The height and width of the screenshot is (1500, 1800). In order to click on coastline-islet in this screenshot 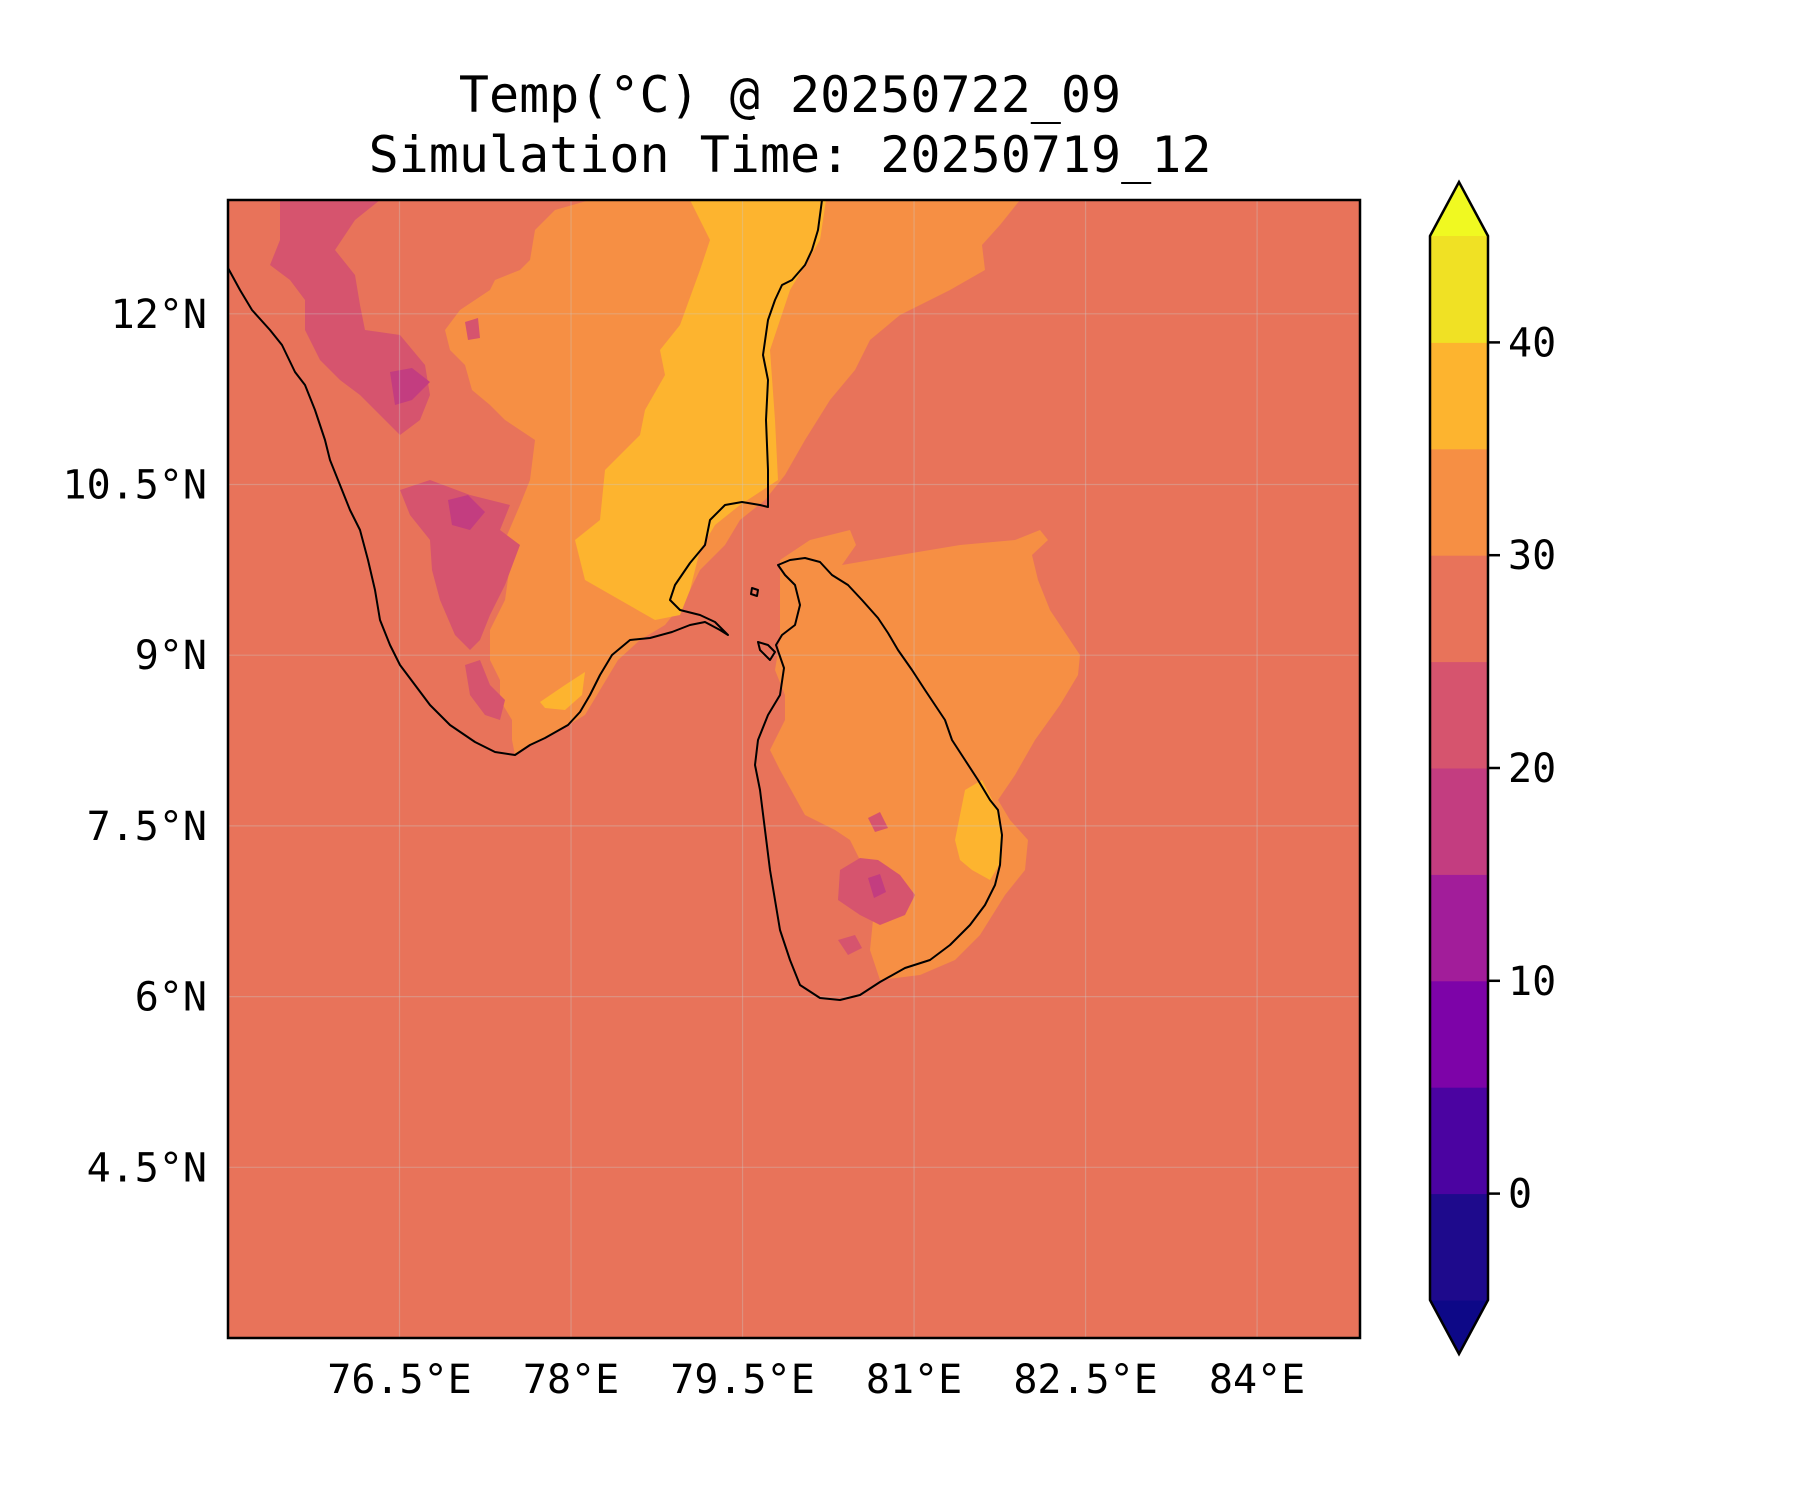, I will do `click(754, 592)`.